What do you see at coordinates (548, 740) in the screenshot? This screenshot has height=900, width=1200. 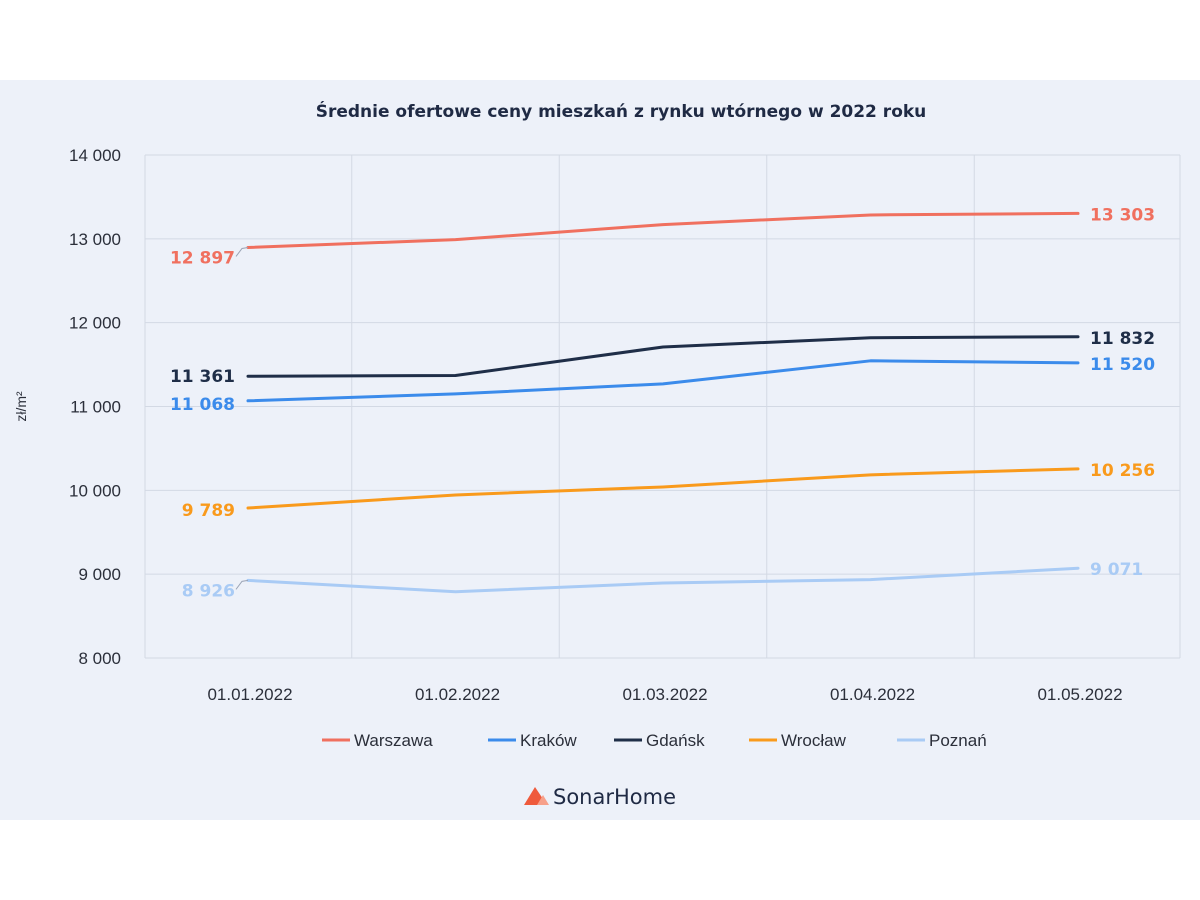 I see `legend-label-krakow: Kraków` at bounding box center [548, 740].